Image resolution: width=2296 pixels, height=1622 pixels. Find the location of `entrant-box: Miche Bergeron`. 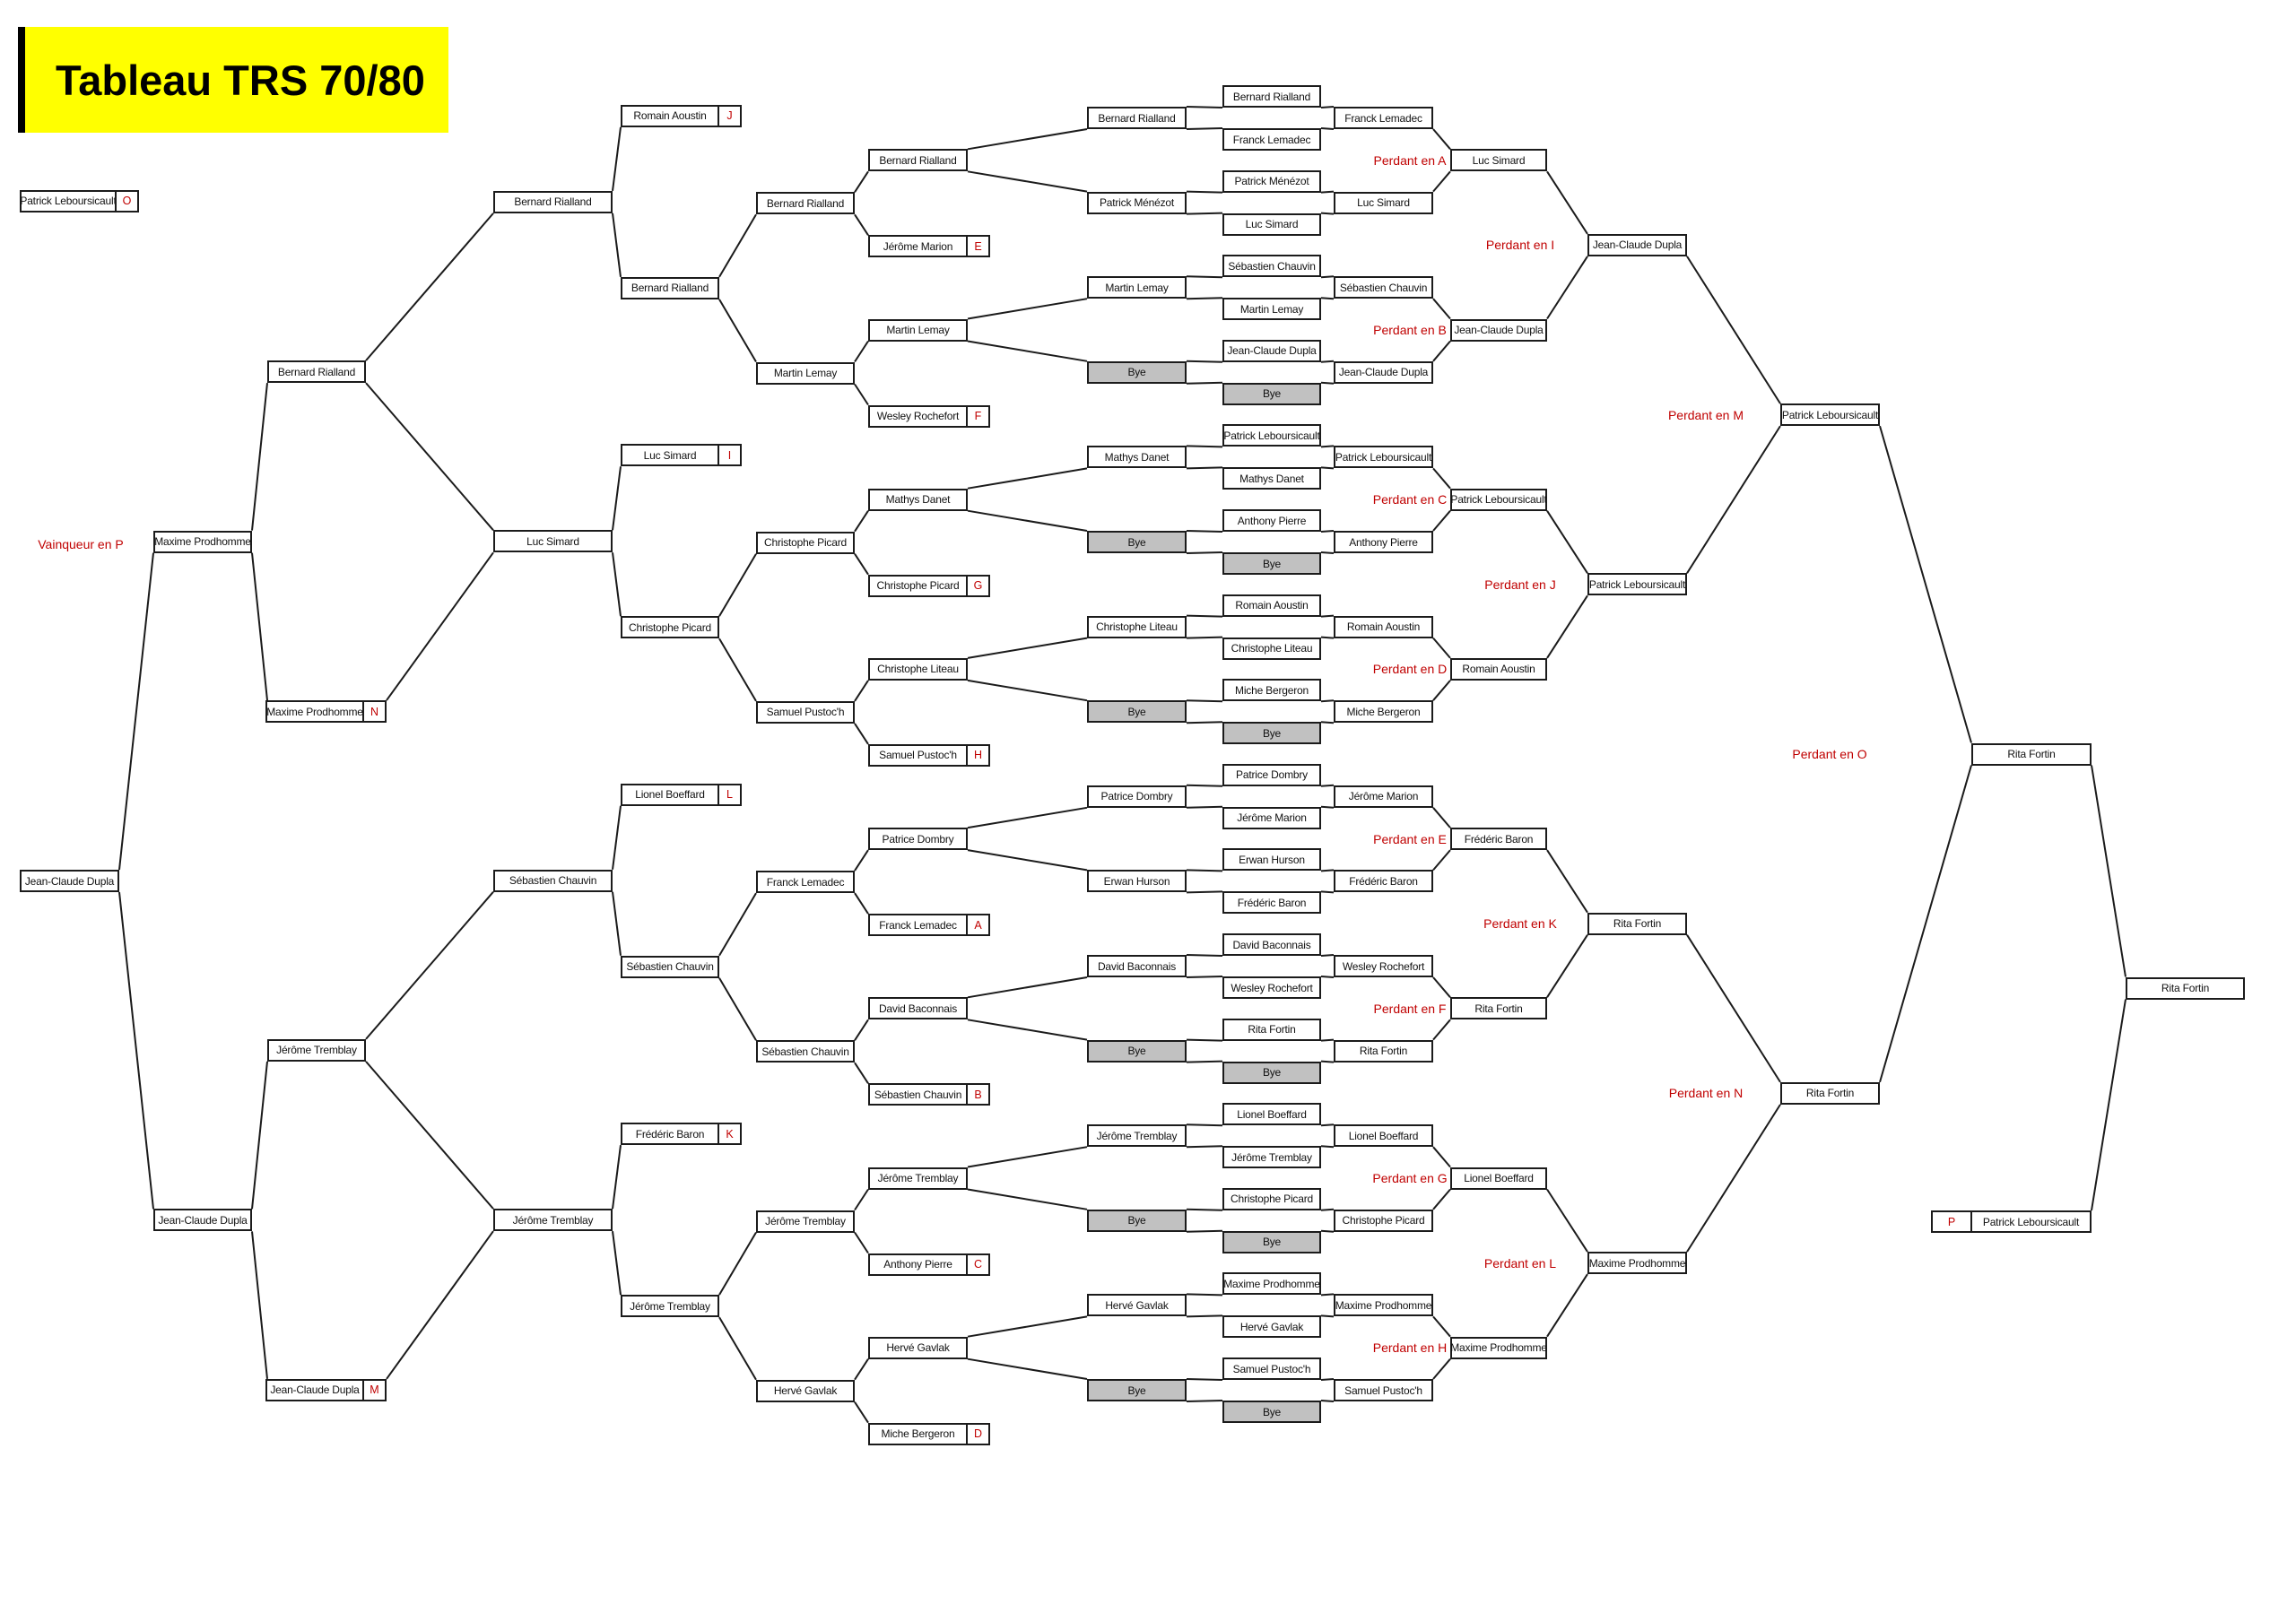

entrant-box: Miche Bergeron is located at coordinates (918, 1433).